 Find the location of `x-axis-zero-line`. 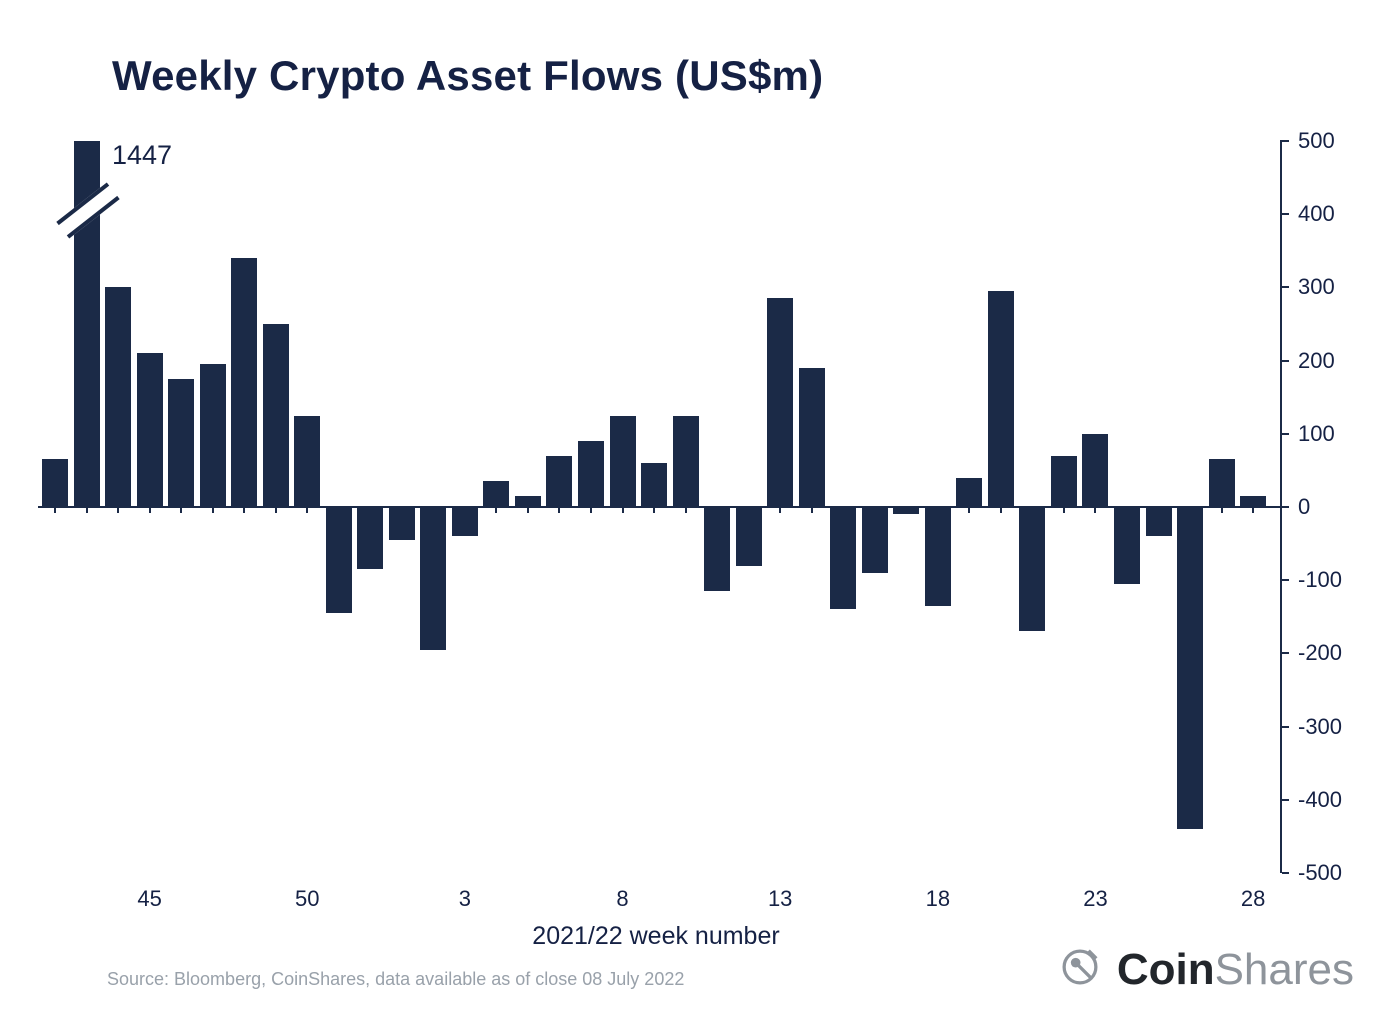

x-axis-zero-line is located at coordinates (659, 507).